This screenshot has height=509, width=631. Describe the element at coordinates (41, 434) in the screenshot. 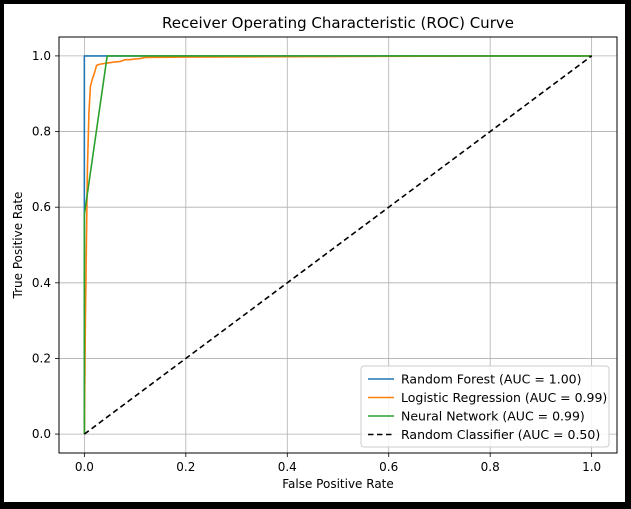

I see `y-tick-label: 0.0` at that location.